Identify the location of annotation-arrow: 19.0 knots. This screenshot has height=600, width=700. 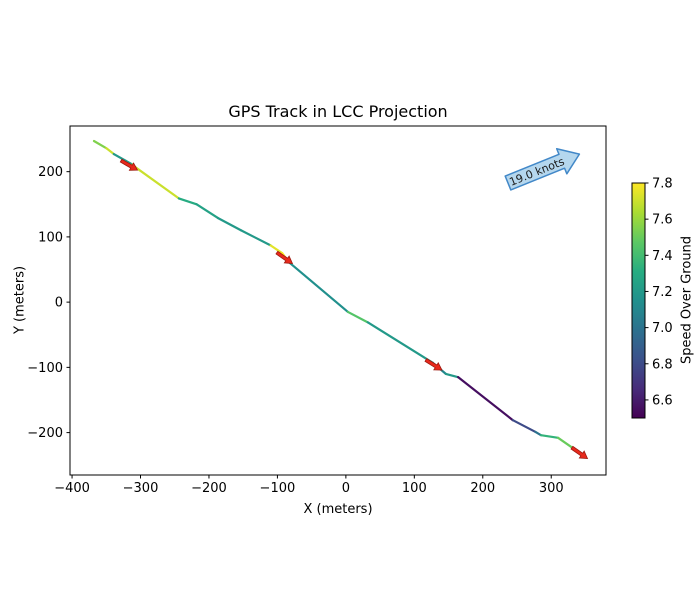
(542, 169).